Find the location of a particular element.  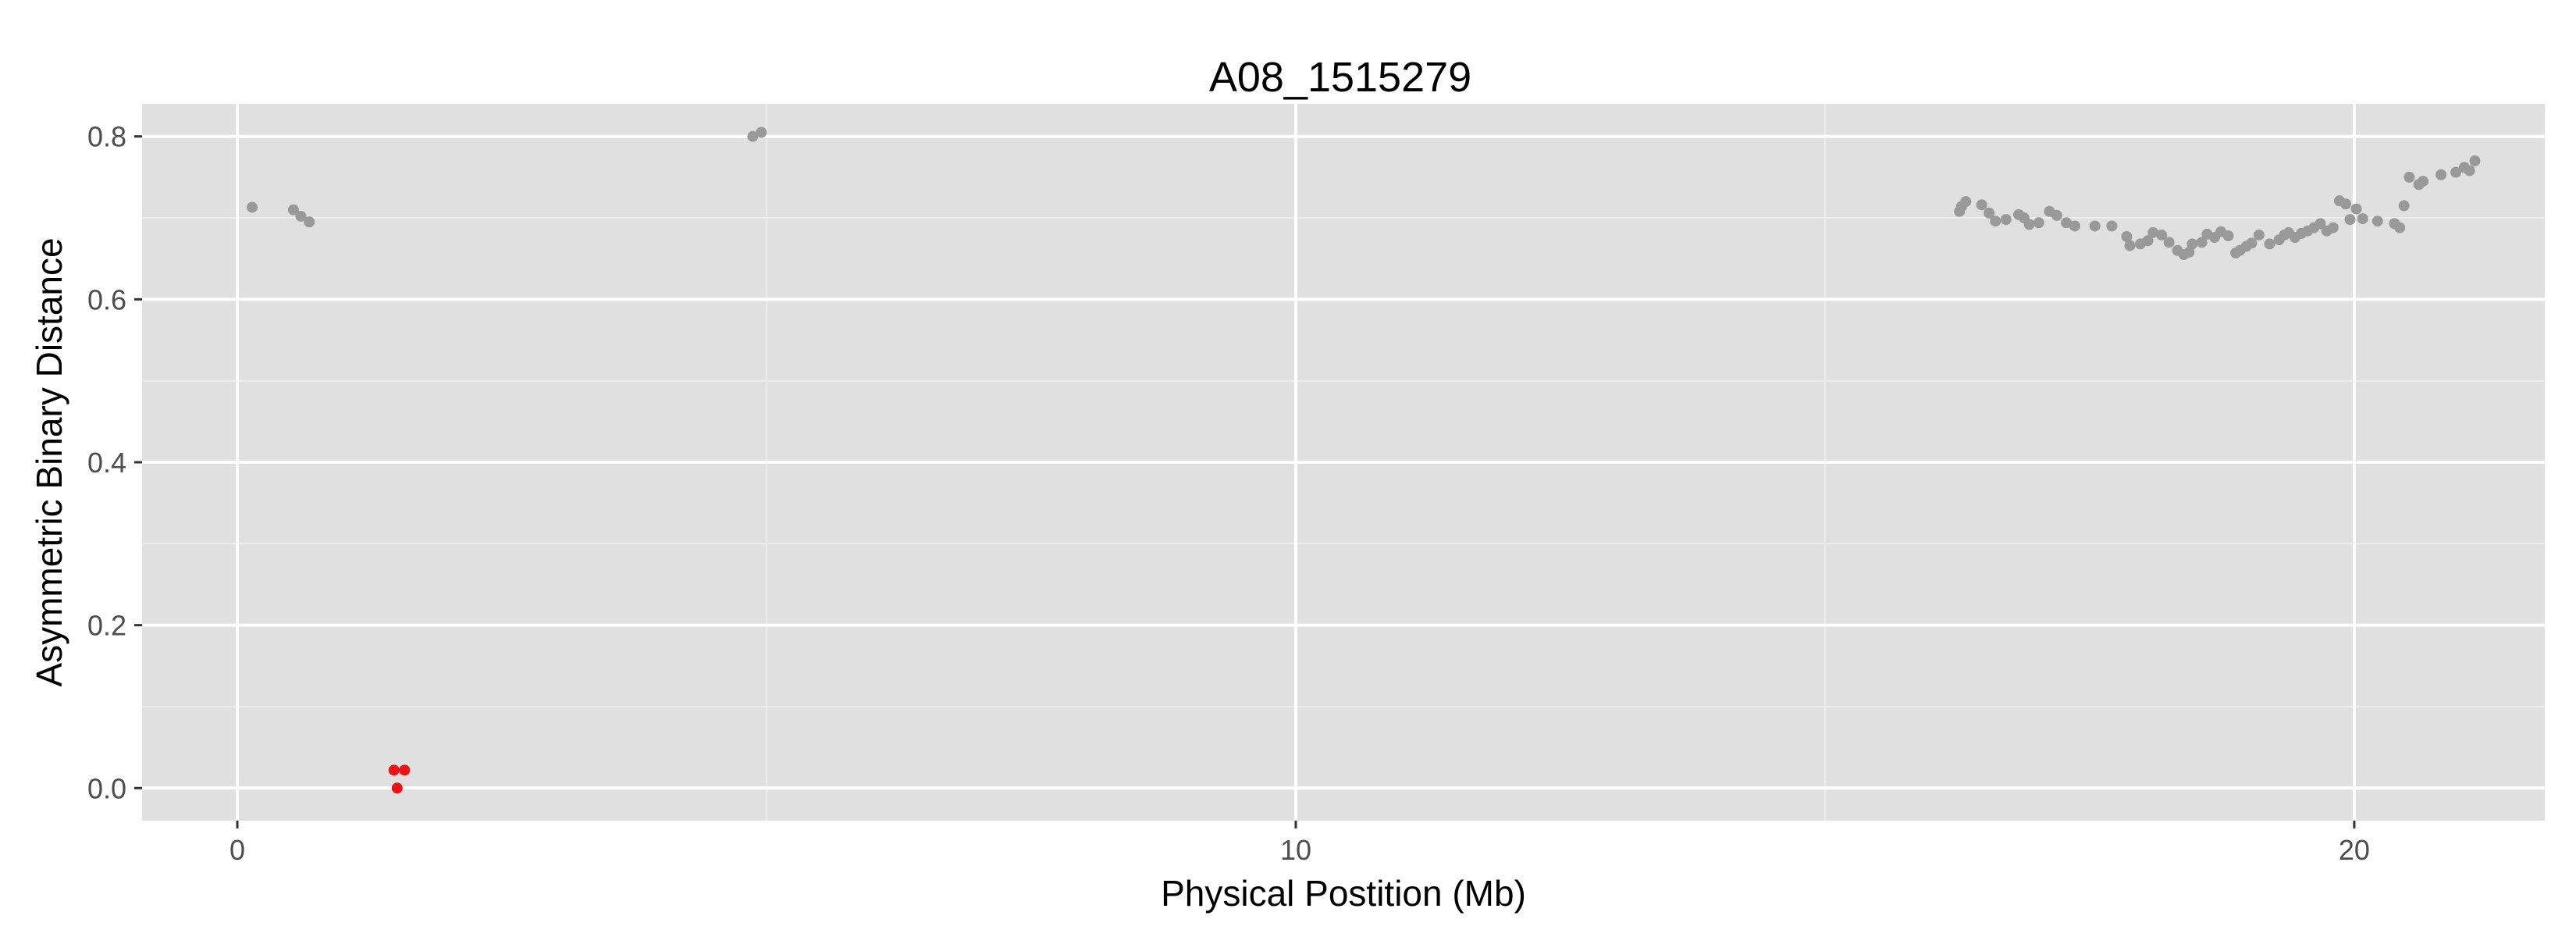

y-tick-label: 0.2 is located at coordinates (106, 626).